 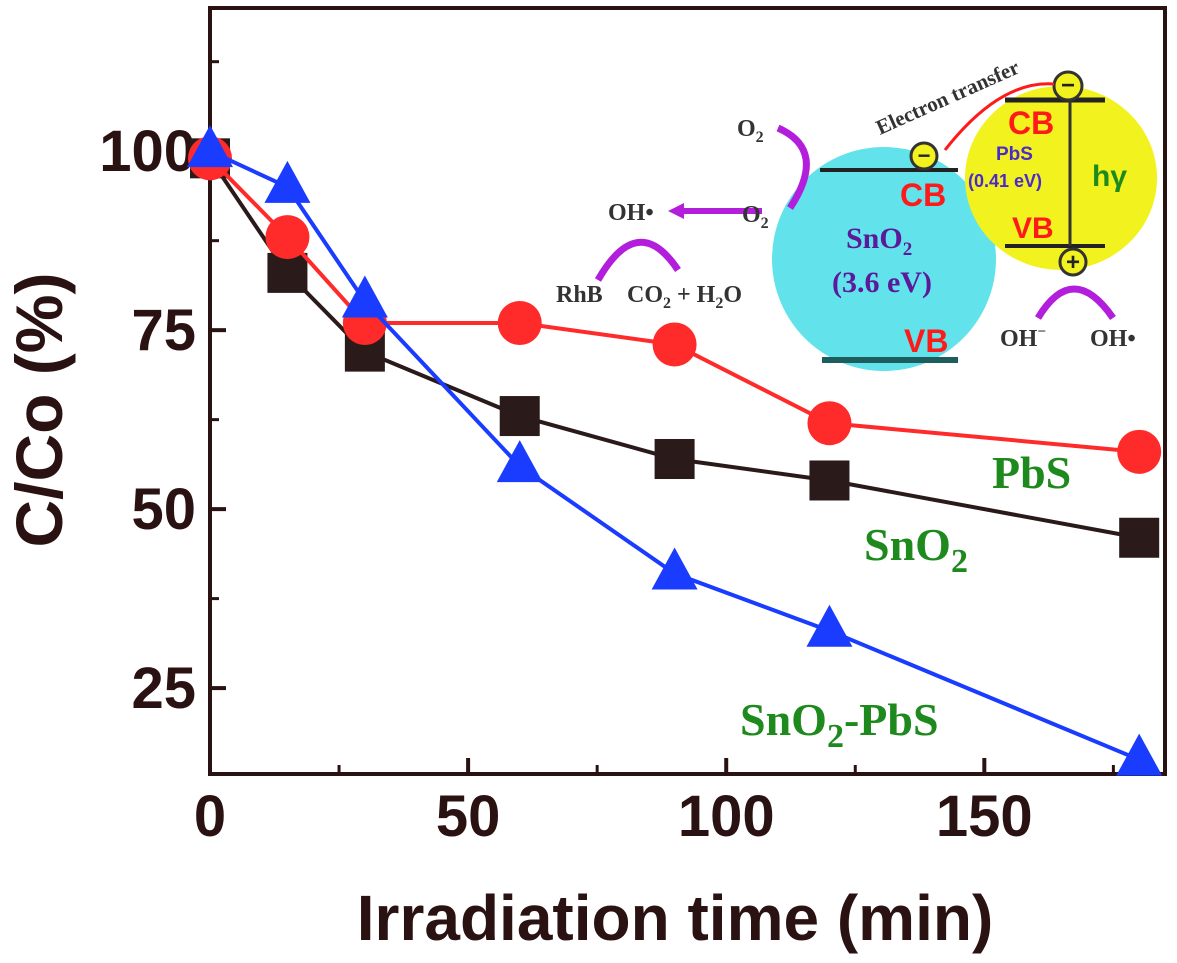 What do you see at coordinates (684, 297) in the screenshot?
I see `products-label: CO2 + H2O` at bounding box center [684, 297].